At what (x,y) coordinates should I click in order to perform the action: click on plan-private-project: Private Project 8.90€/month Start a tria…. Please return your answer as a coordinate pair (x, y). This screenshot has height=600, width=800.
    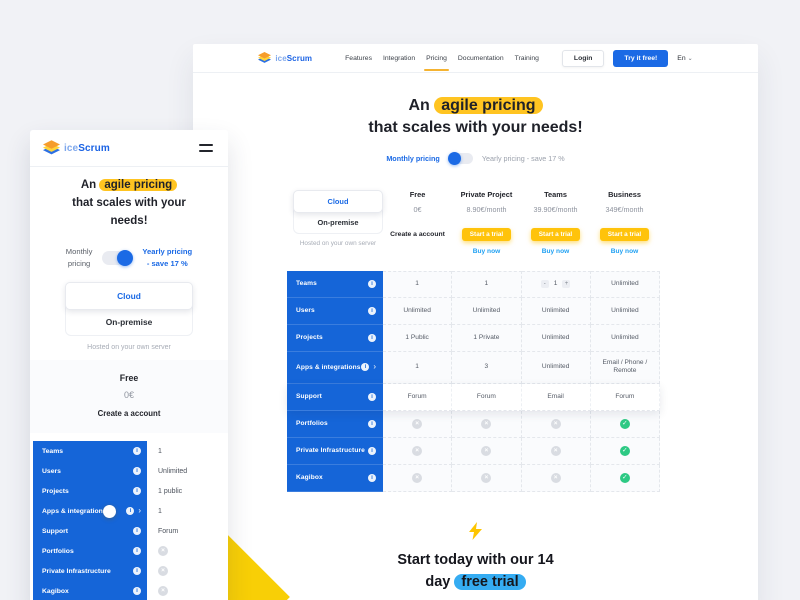
    Looking at the image, I should click on (486, 222).